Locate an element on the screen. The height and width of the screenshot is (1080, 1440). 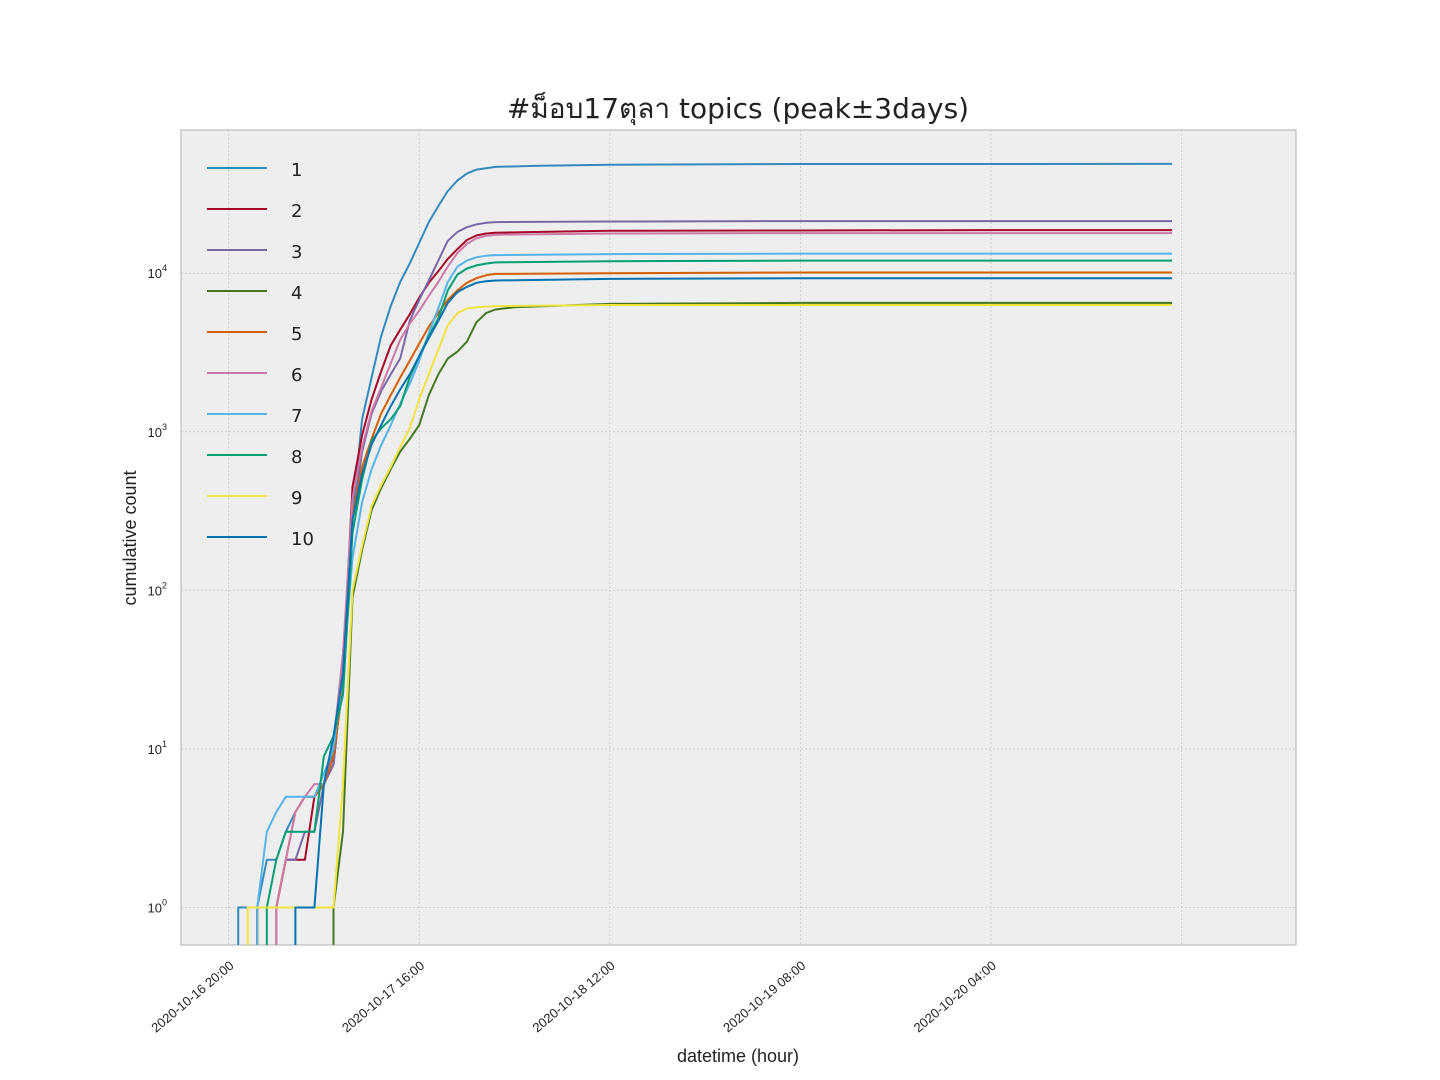
legend-label-7: 7 is located at coordinates (296, 416).